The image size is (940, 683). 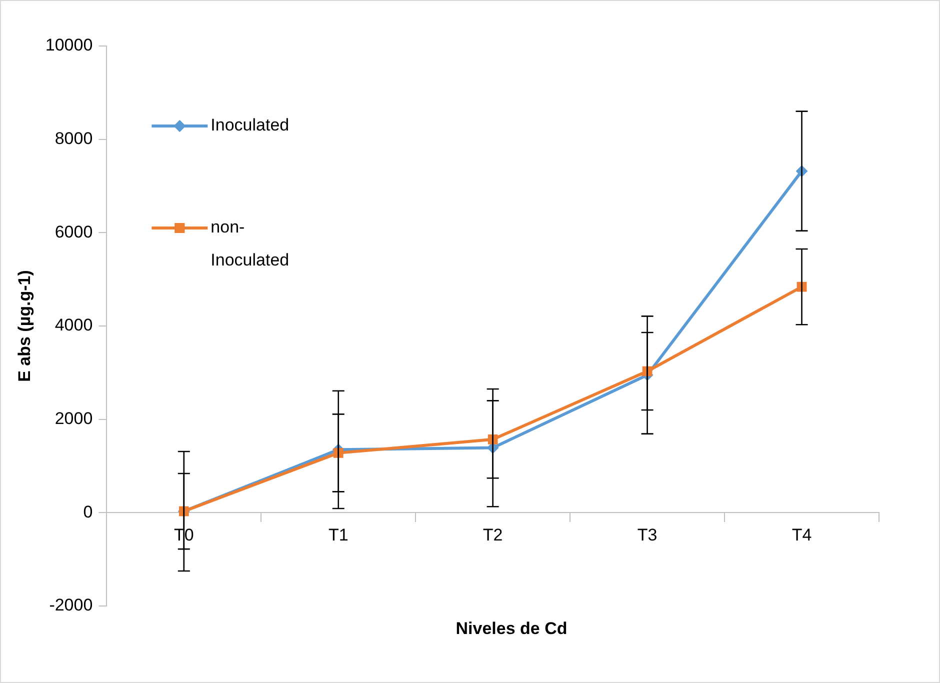 I want to click on y-tick-label: 6000, so click(x=73, y=232).